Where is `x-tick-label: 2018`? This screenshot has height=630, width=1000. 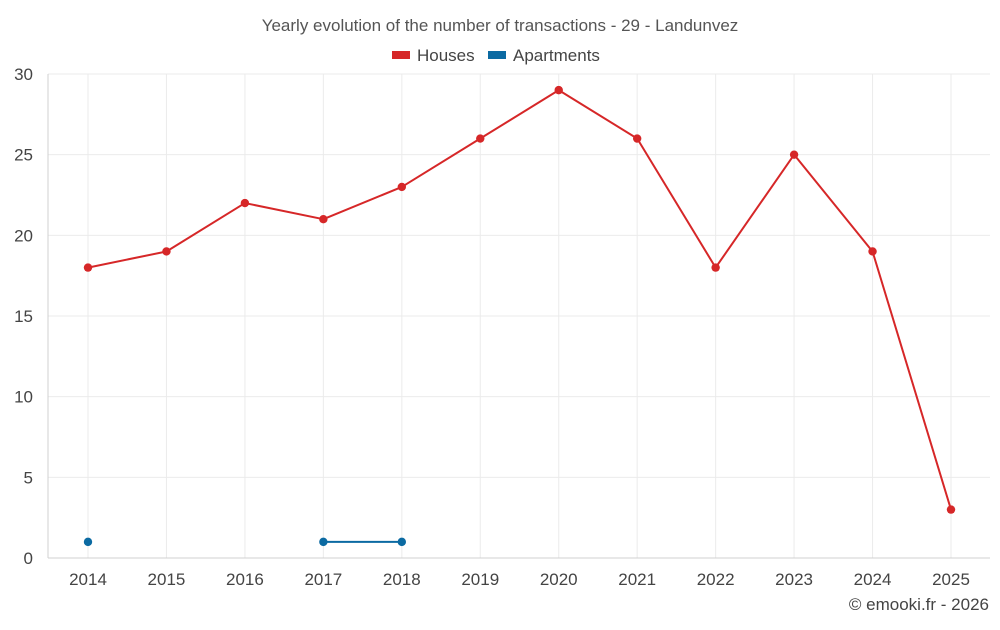 x-tick-label: 2018 is located at coordinates (402, 579).